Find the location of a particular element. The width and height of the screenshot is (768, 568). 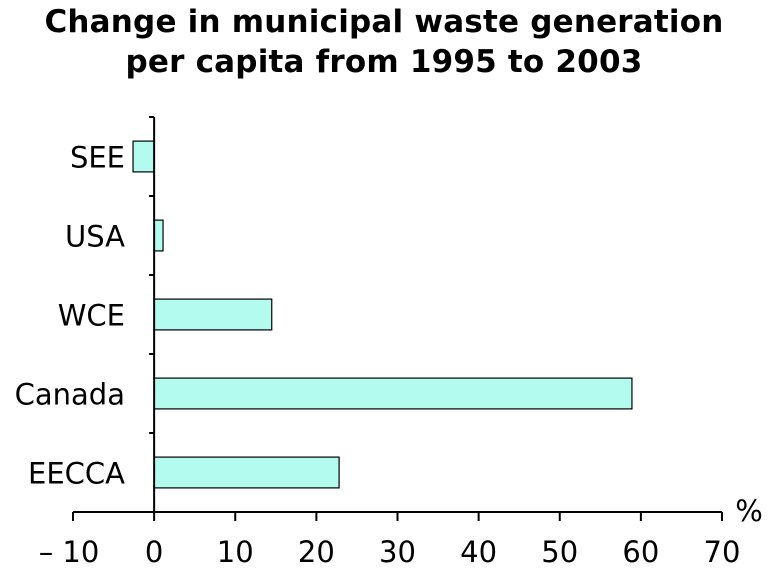

category-label-canada: Canada is located at coordinates (70, 395).